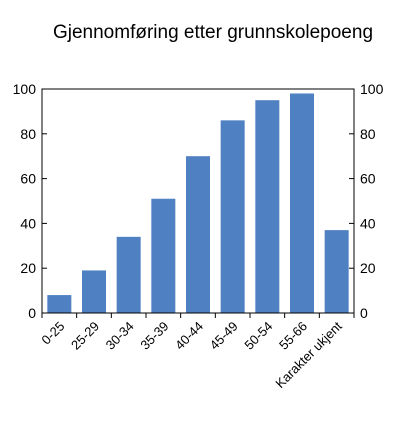  What do you see at coordinates (28, 268) in the screenshot?
I see `y-tick-label-left: 20` at bounding box center [28, 268].